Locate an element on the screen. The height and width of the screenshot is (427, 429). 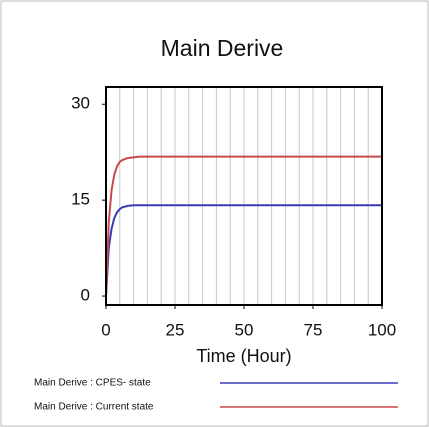
y-tick-label: 15 is located at coordinates (80, 199).